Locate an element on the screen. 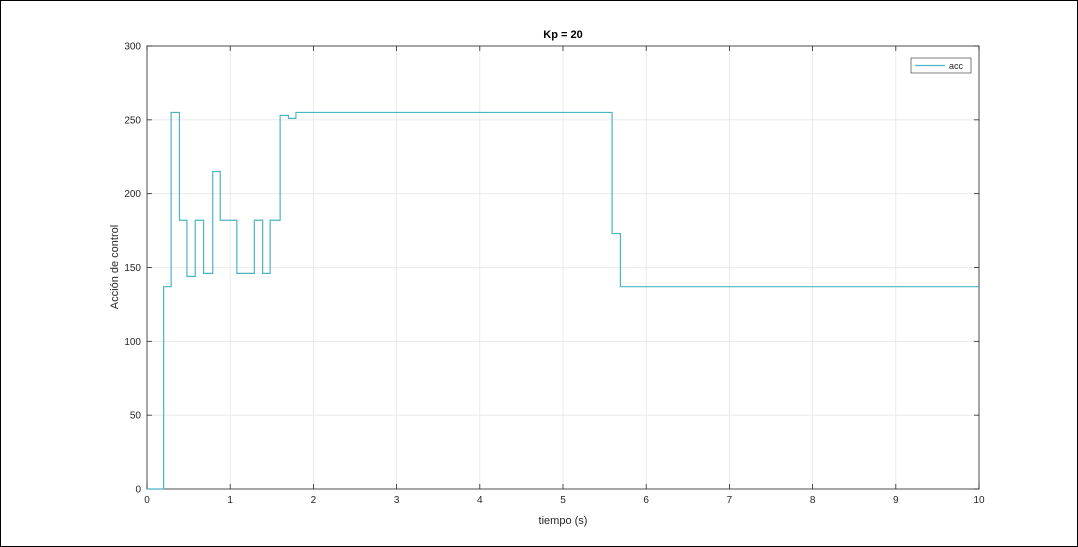 The image size is (1078, 547). x-tick-label: 1 is located at coordinates (230, 500).